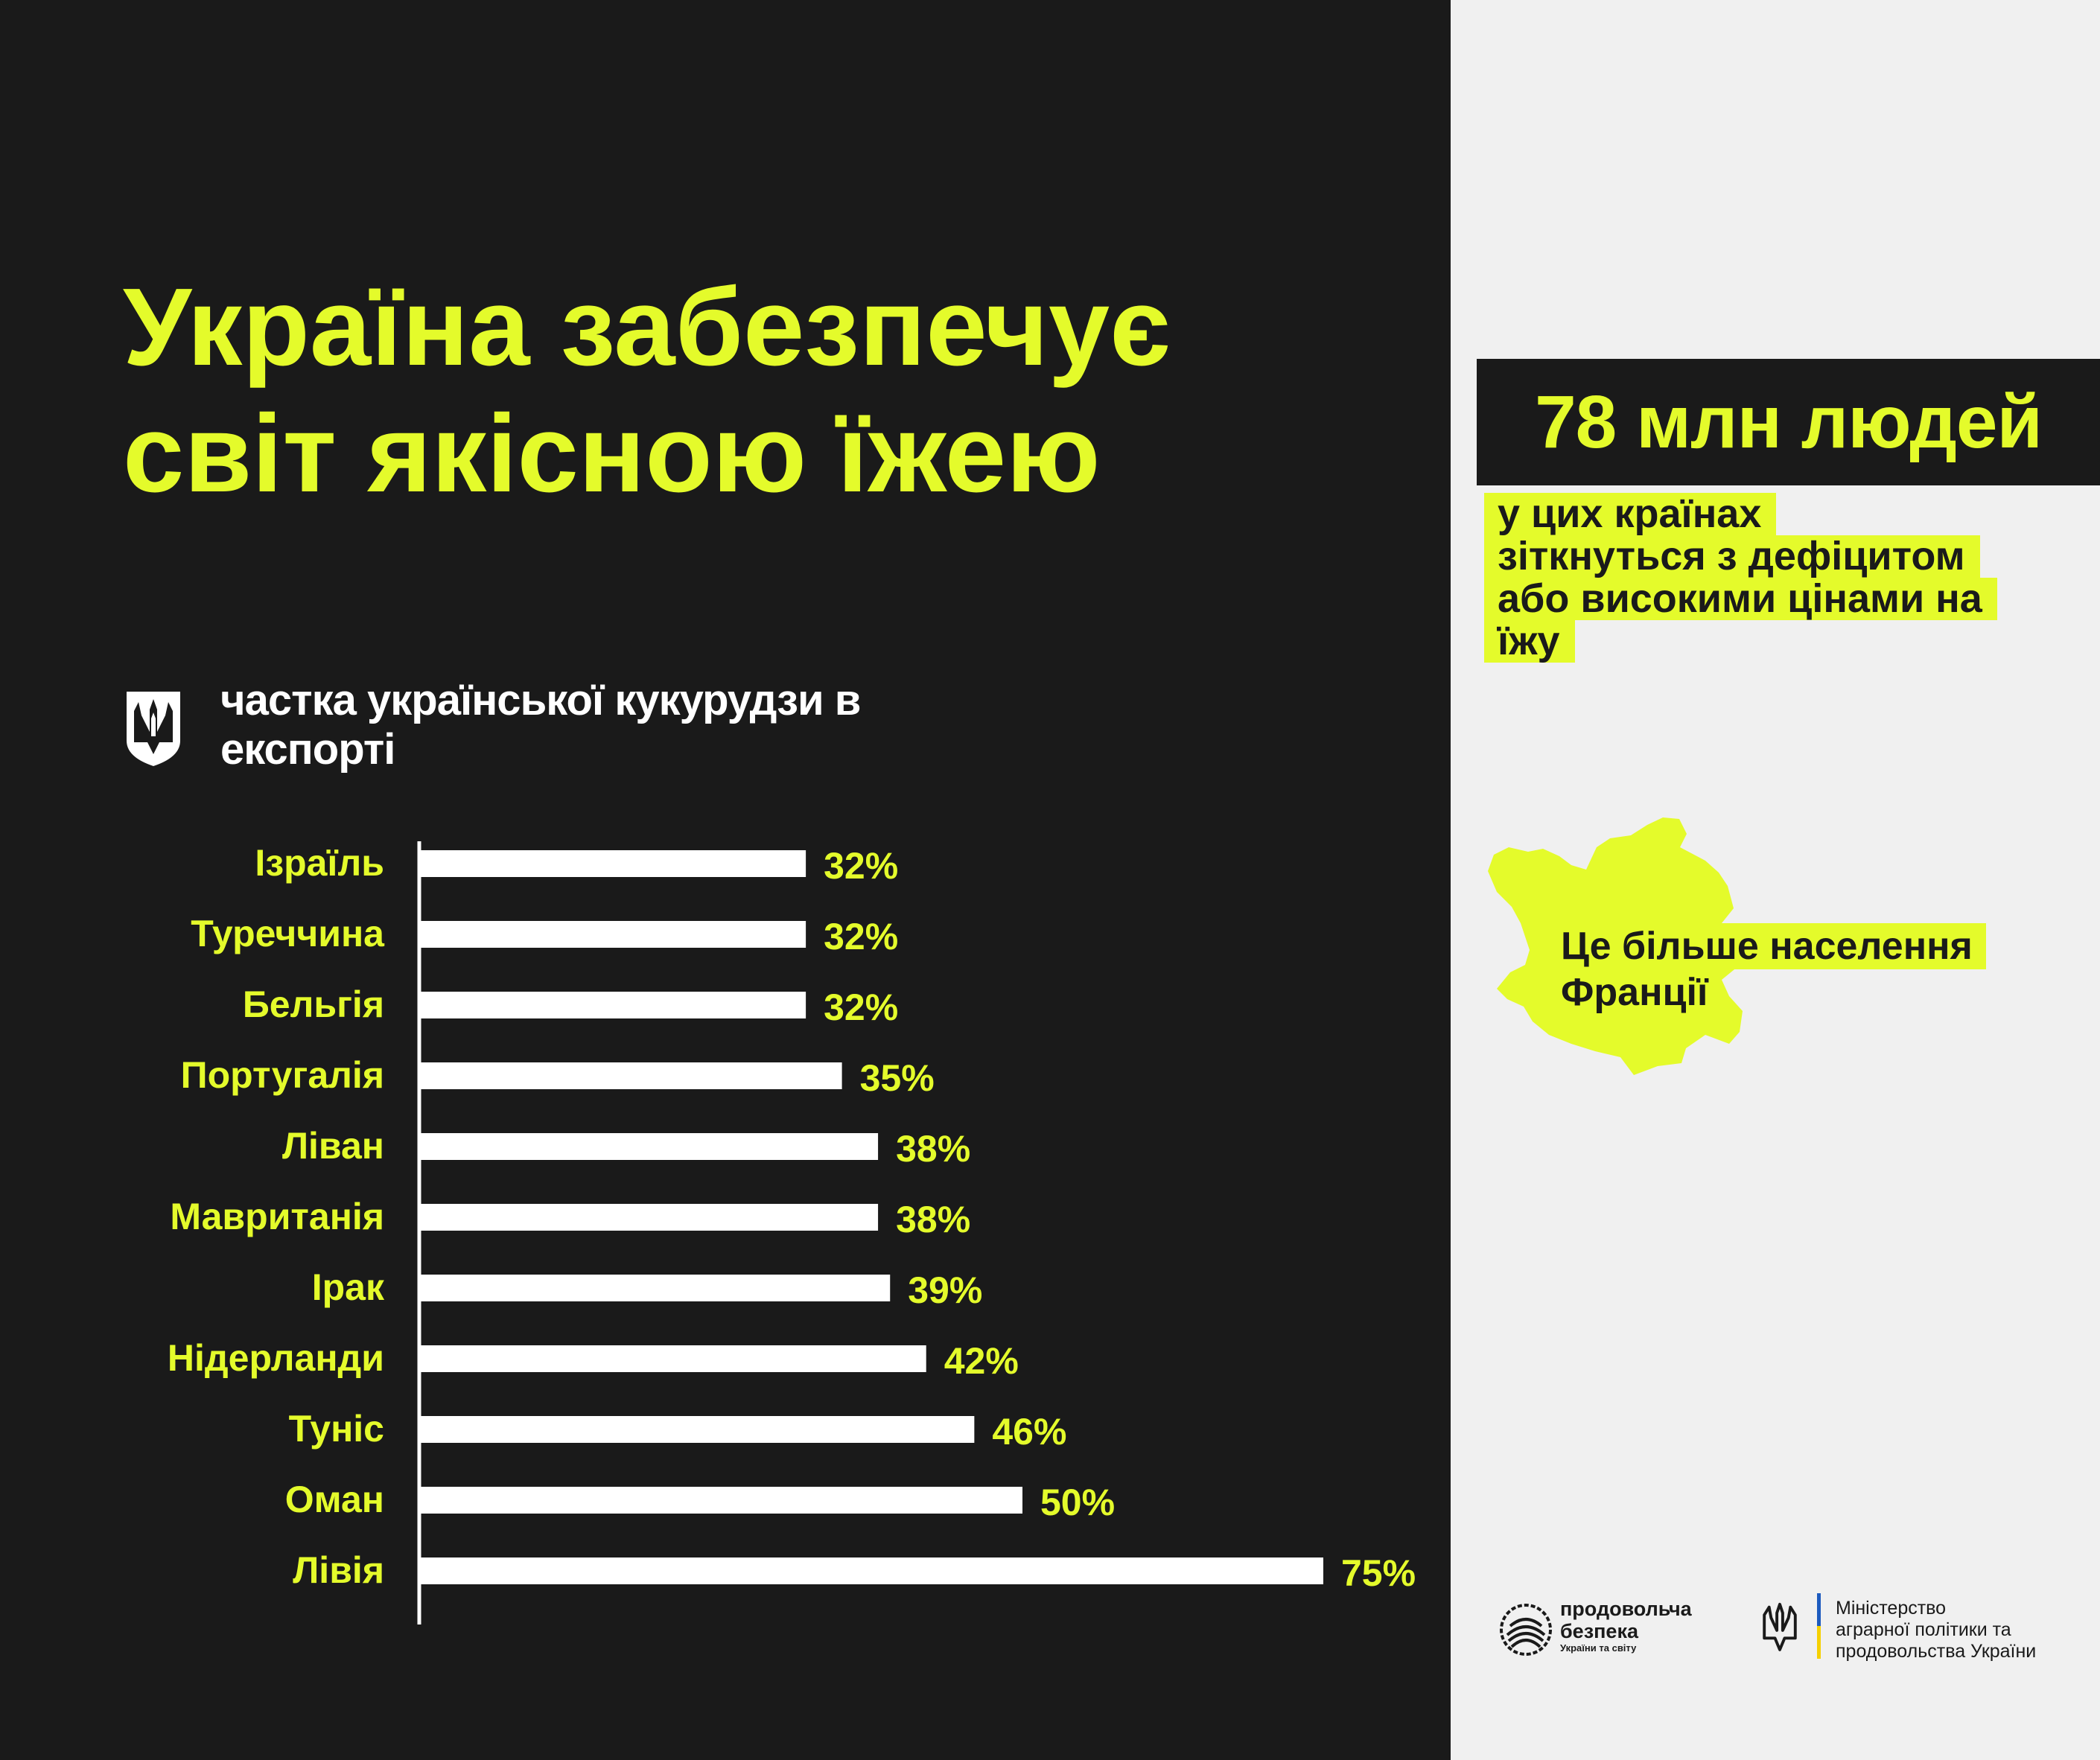 The height and width of the screenshot is (1760, 2100). I want to click on category-label: Ірак, so click(348, 1287).